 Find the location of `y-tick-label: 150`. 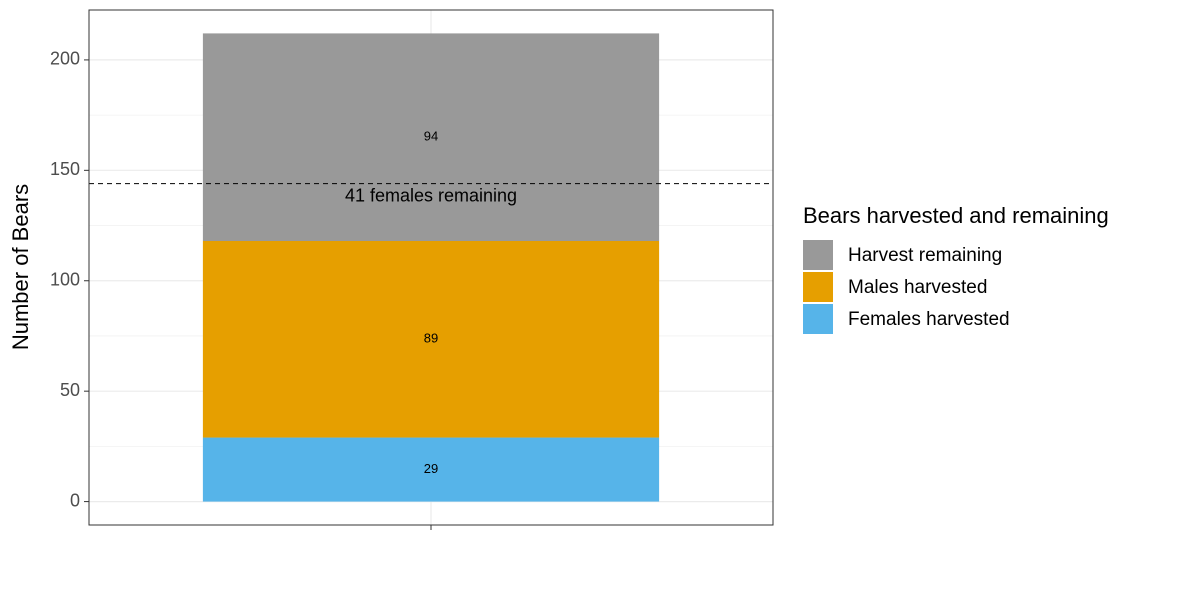

y-tick-label: 150 is located at coordinates (65, 169).